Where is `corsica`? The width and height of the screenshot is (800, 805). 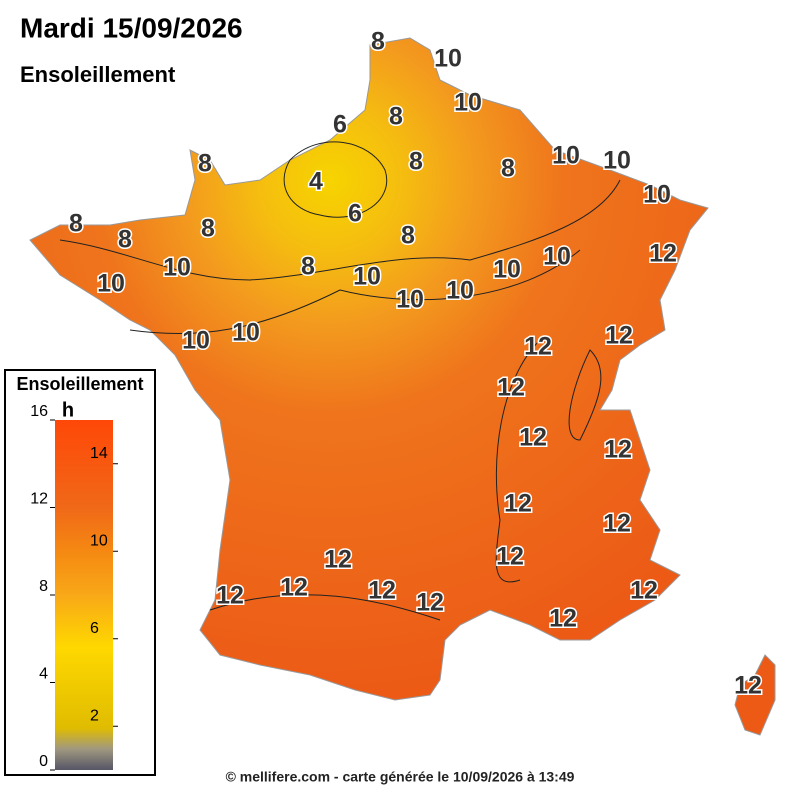
corsica is located at coordinates (755, 695).